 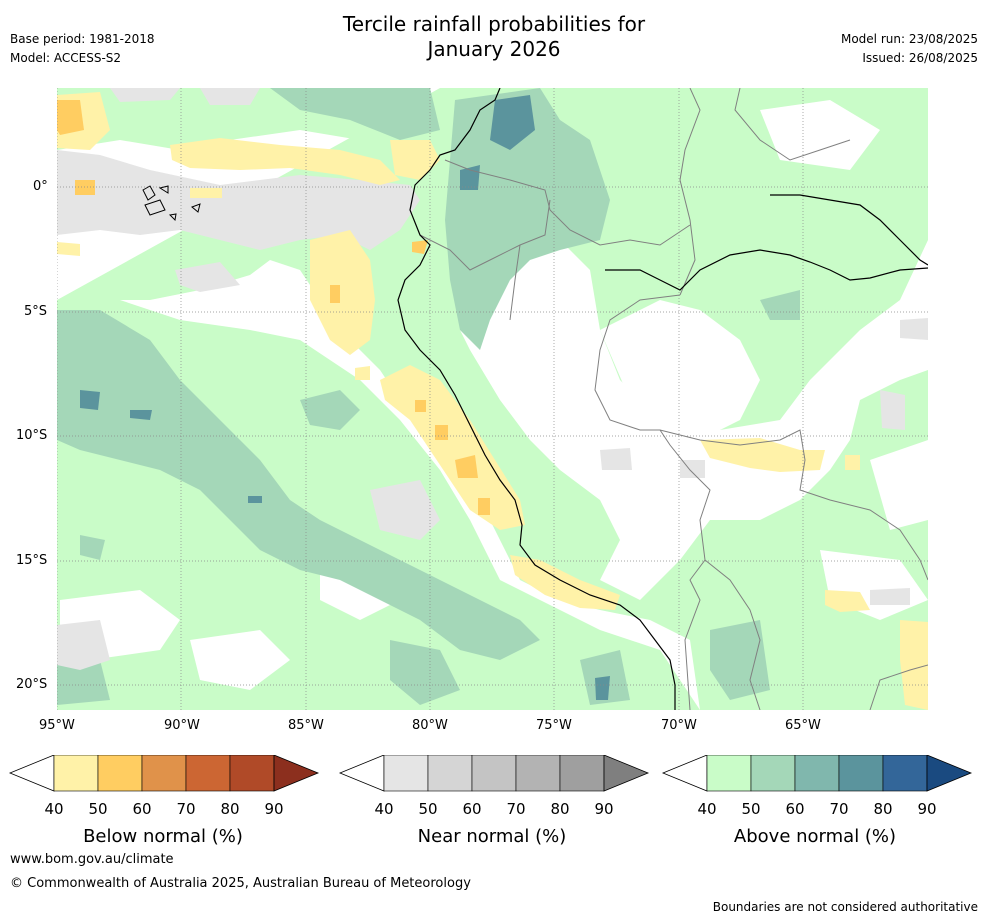 What do you see at coordinates (751, 809) in the screenshot?
I see `colorbar-above-tick: 50` at bounding box center [751, 809].